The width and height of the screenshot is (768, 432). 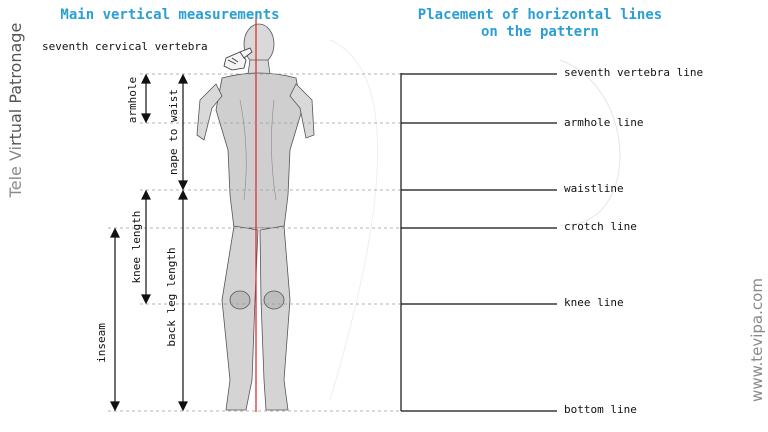 I want to click on seventh-cervical-vertebra-label: seventh cervical vertebra, so click(x=125, y=46).